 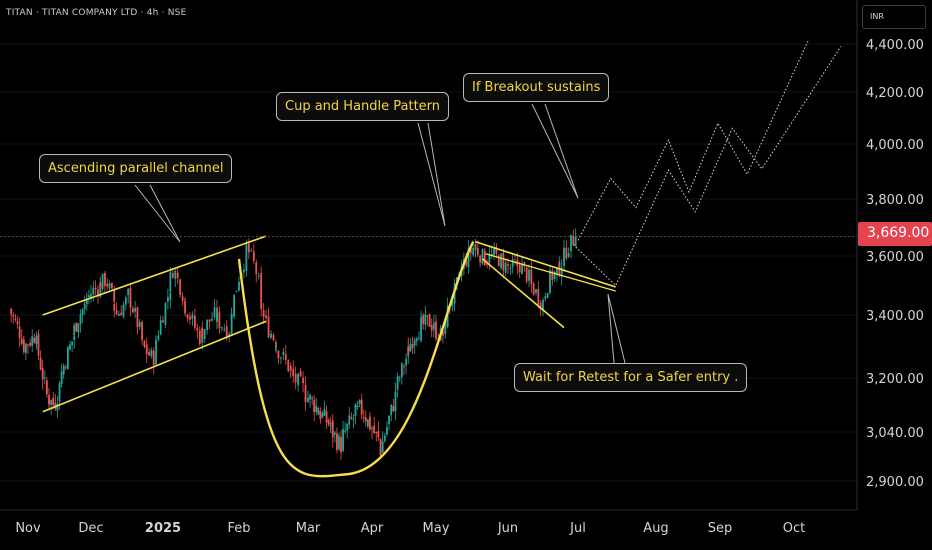 What do you see at coordinates (154, 366) in the screenshot?
I see `channel-lower-line` at bounding box center [154, 366].